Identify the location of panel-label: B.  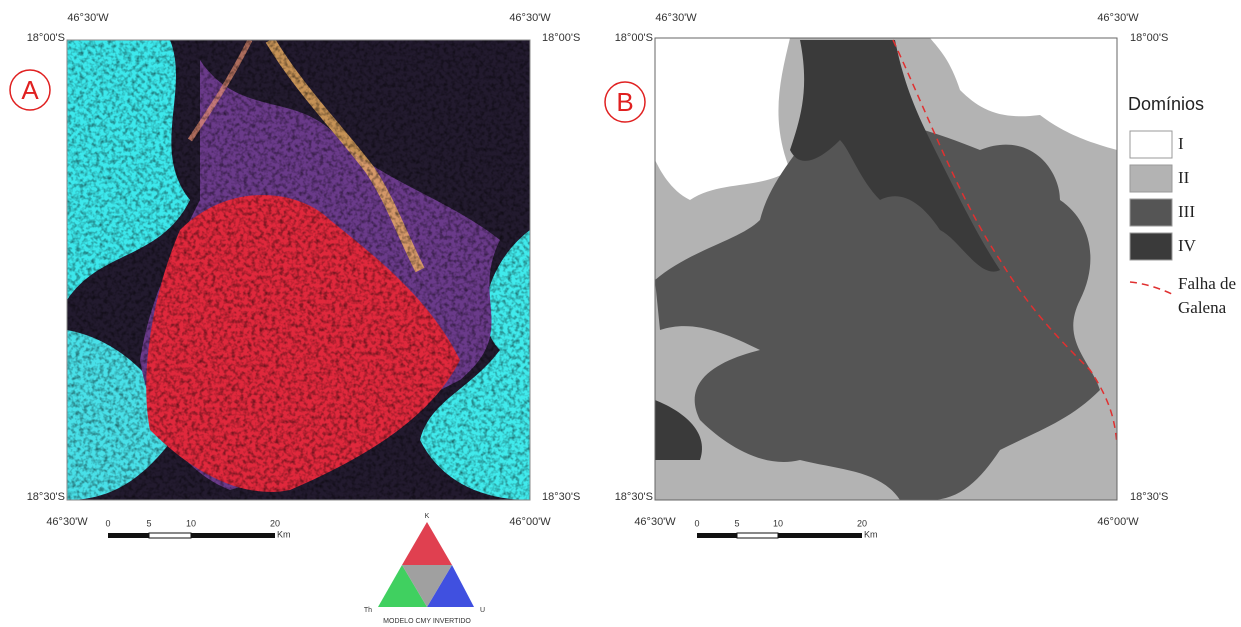
(624, 102).